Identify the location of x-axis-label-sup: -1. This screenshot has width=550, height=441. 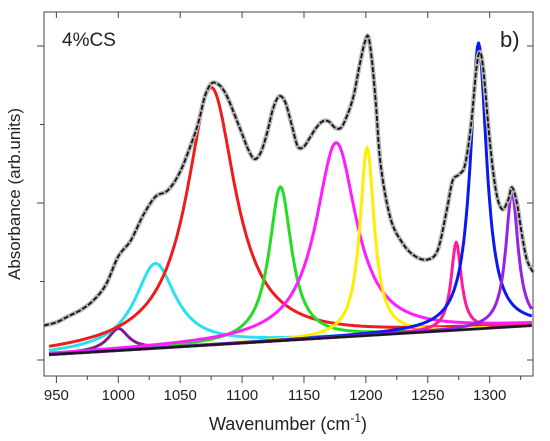
(355, 418).